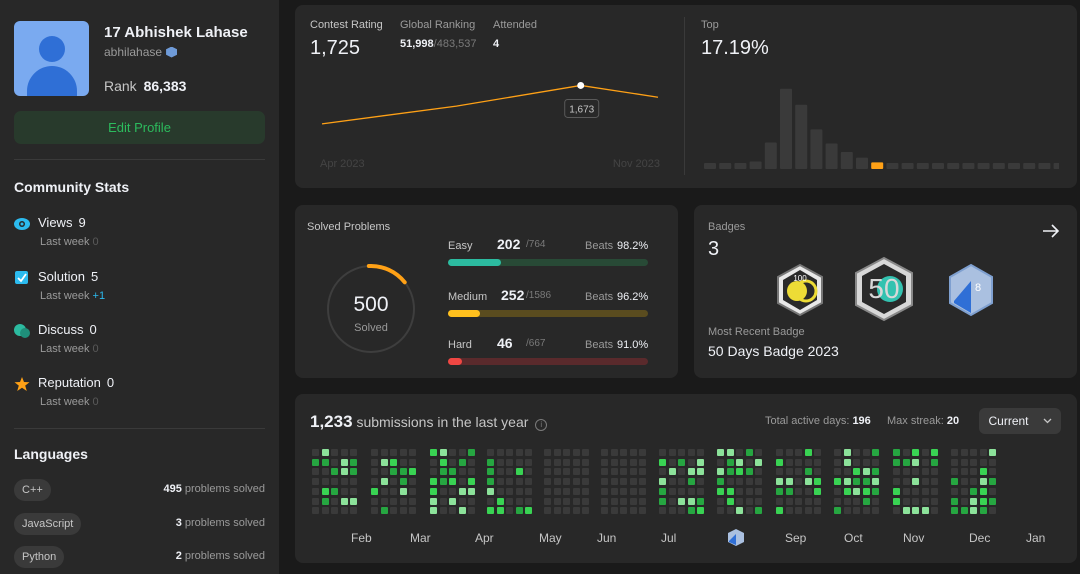 The image size is (1080, 574). Describe the element at coordinates (548, 250) in the screenshot. I see `difficulty-row-0: Easy 202/764 Beats 98.2%` at that location.